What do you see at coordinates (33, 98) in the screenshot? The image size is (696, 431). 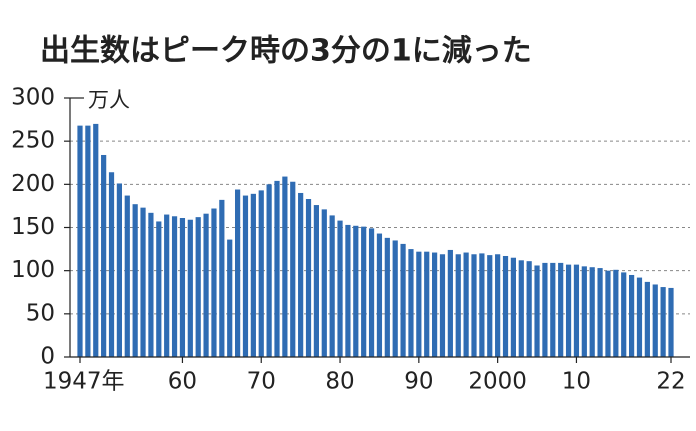 I see `y-tick-label: 300` at bounding box center [33, 98].